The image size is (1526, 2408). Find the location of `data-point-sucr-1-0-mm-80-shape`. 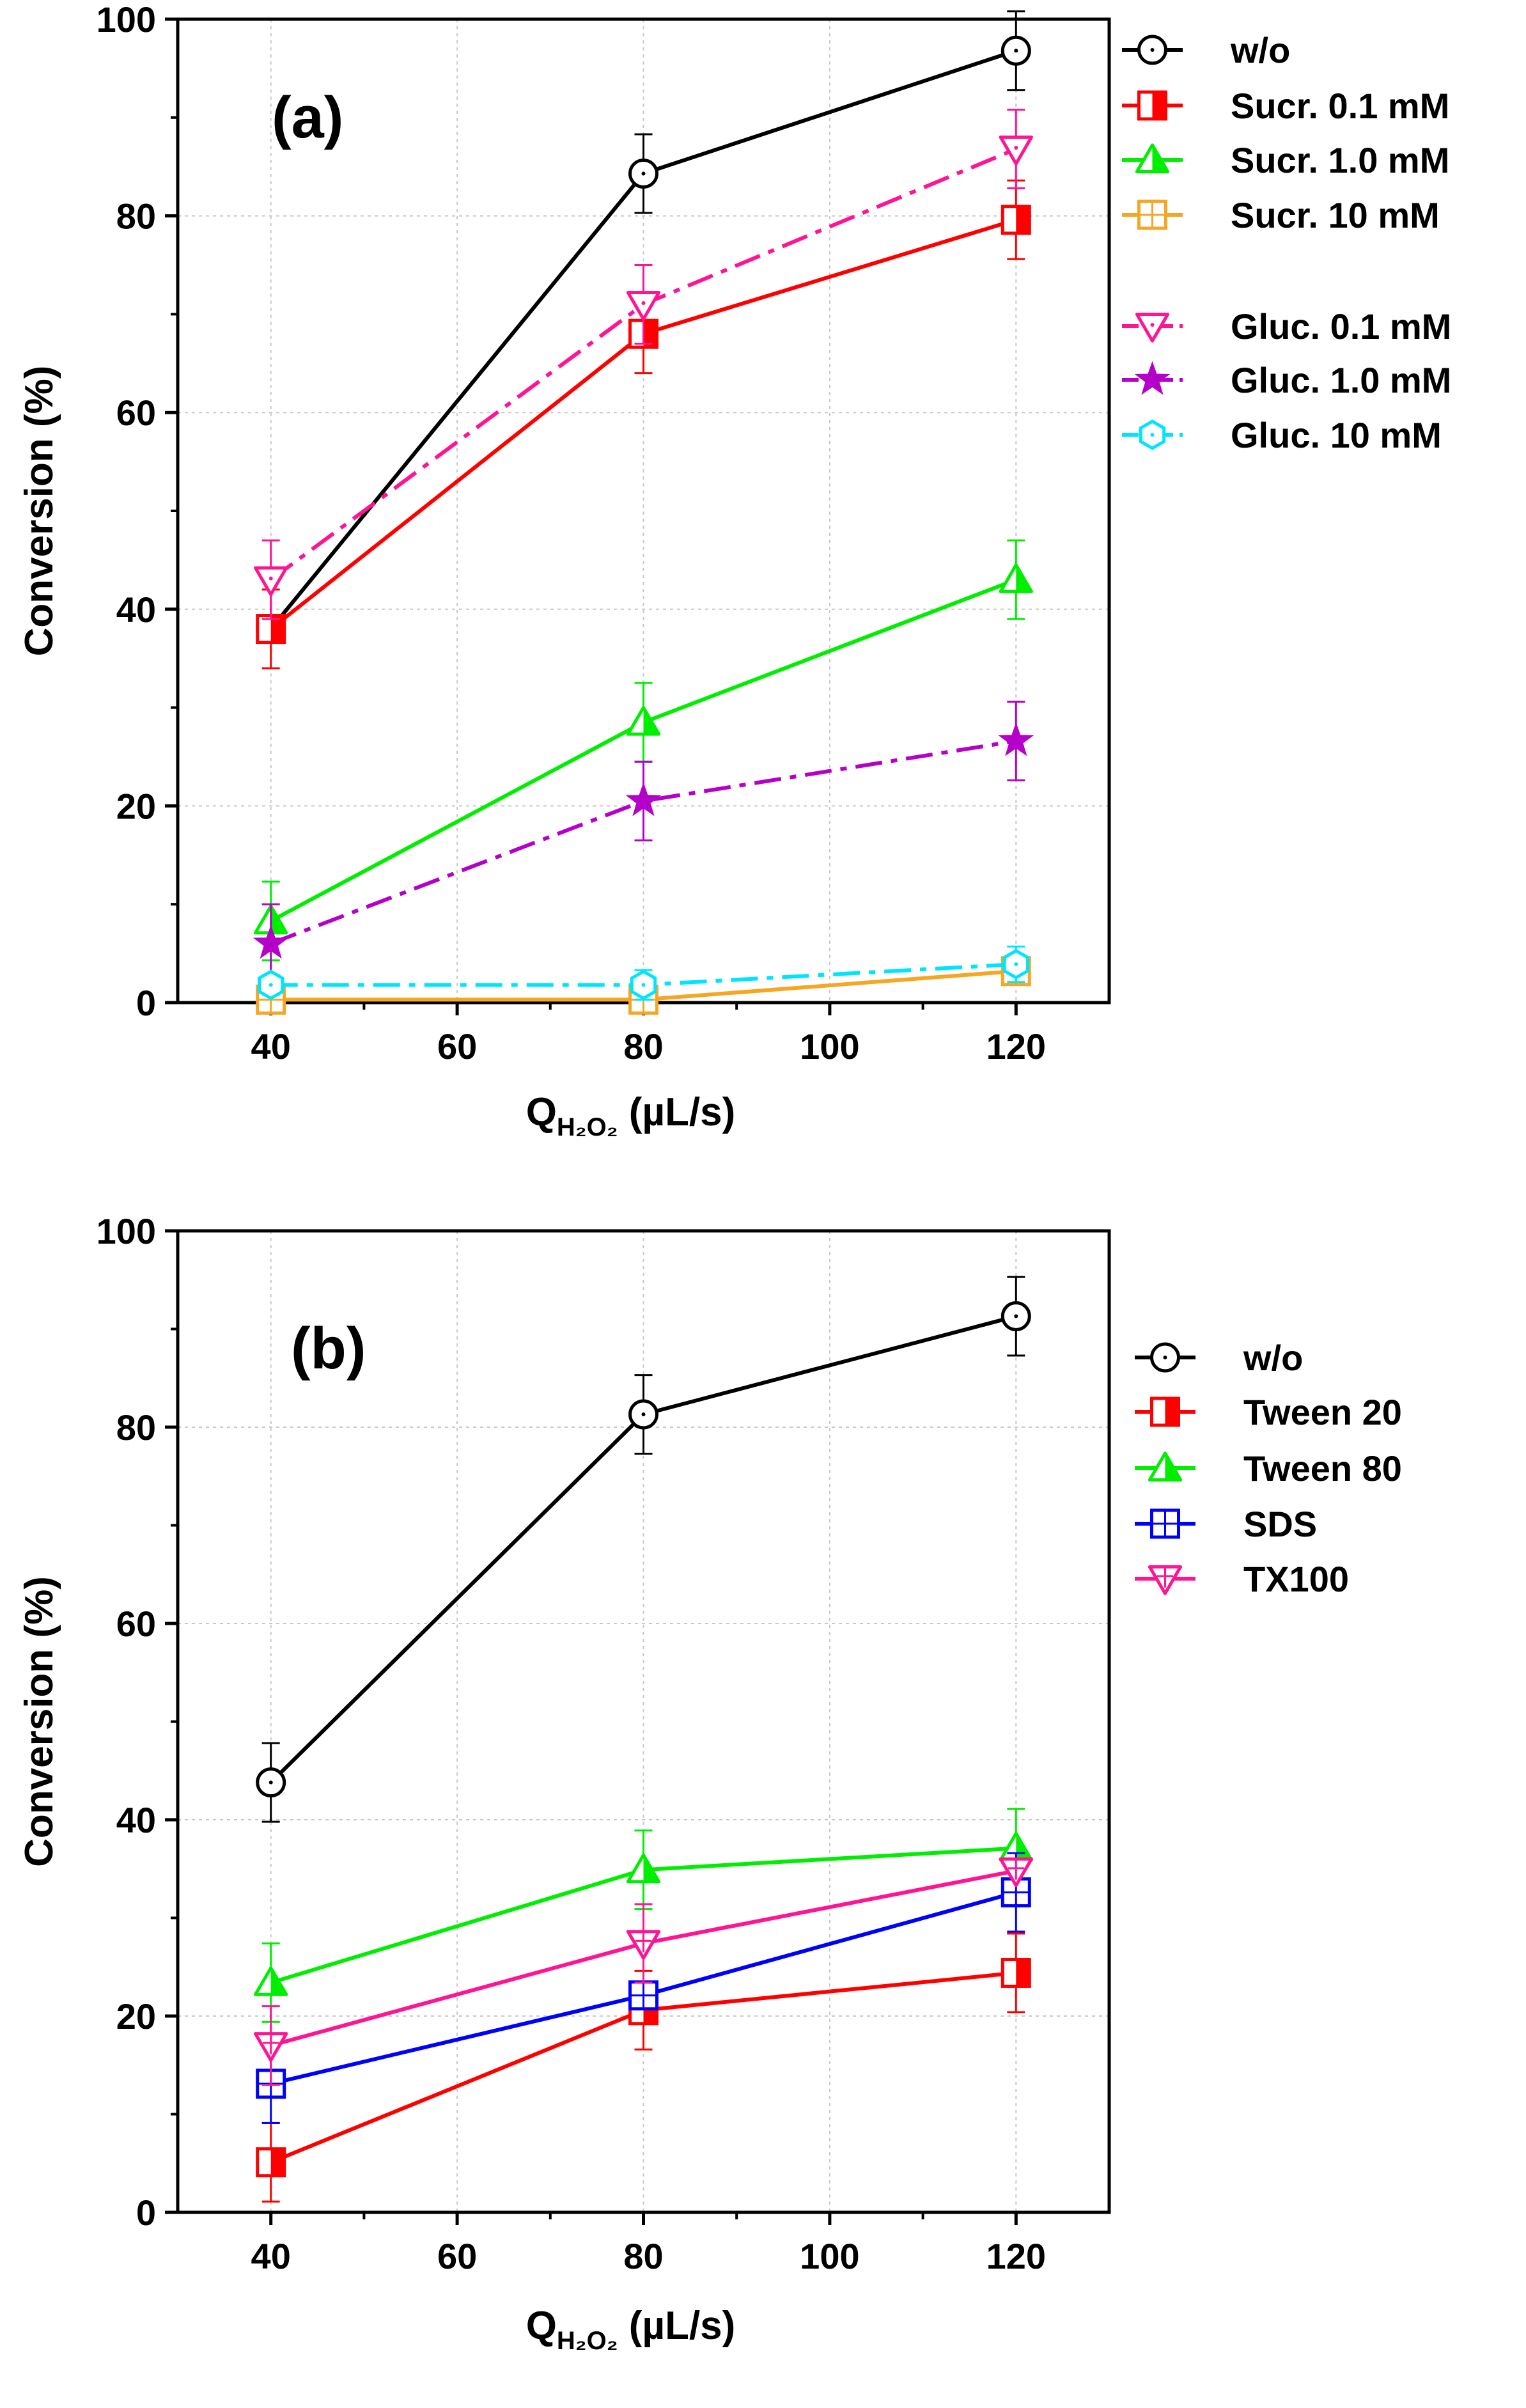

data-point-sucr-1-0-mm-80-shape is located at coordinates (643, 721).